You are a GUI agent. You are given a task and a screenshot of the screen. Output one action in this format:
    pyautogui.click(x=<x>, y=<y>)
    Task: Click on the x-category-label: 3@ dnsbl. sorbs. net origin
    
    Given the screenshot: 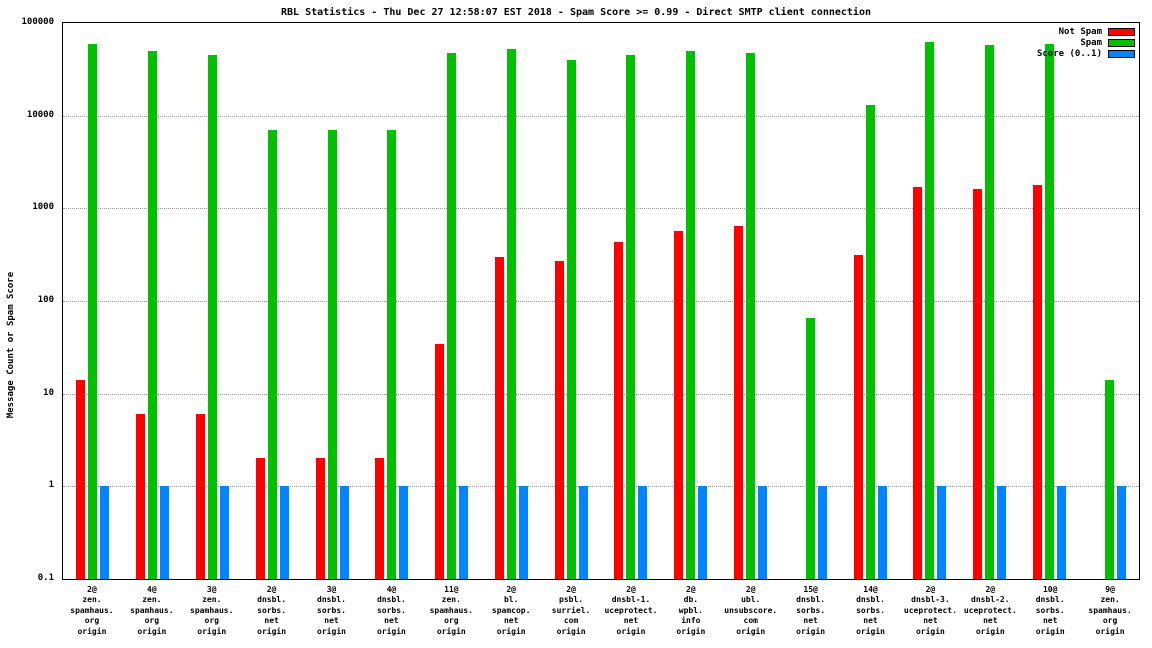 What is the action you would take?
    pyautogui.click(x=331, y=610)
    